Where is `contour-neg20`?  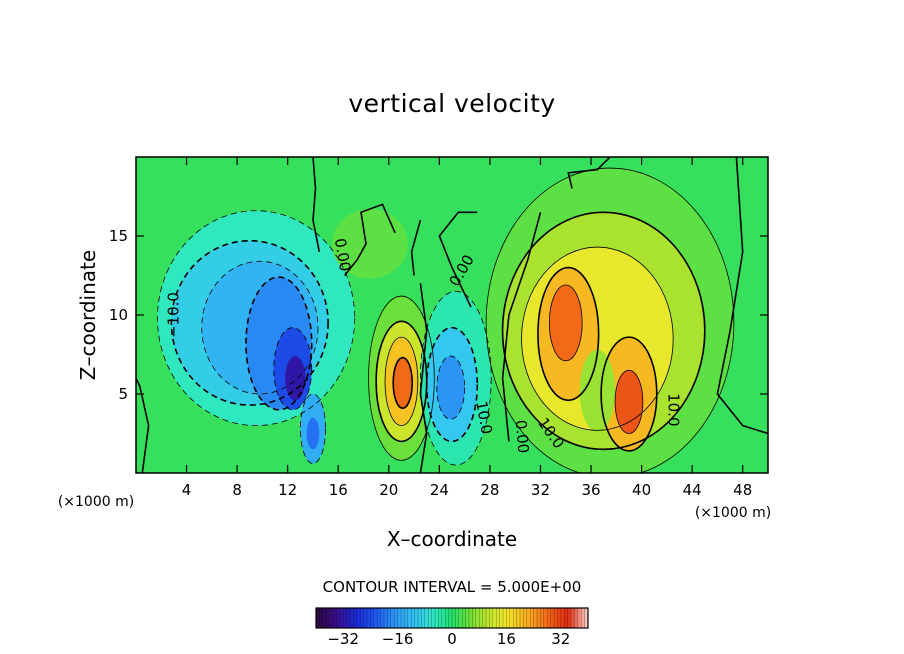
contour-neg20 is located at coordinates (279, 343).